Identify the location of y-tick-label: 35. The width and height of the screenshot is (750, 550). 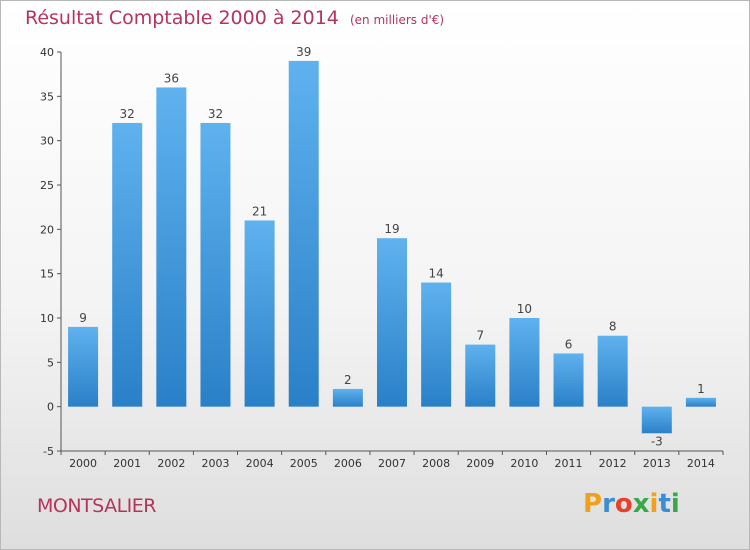
(47, 96).